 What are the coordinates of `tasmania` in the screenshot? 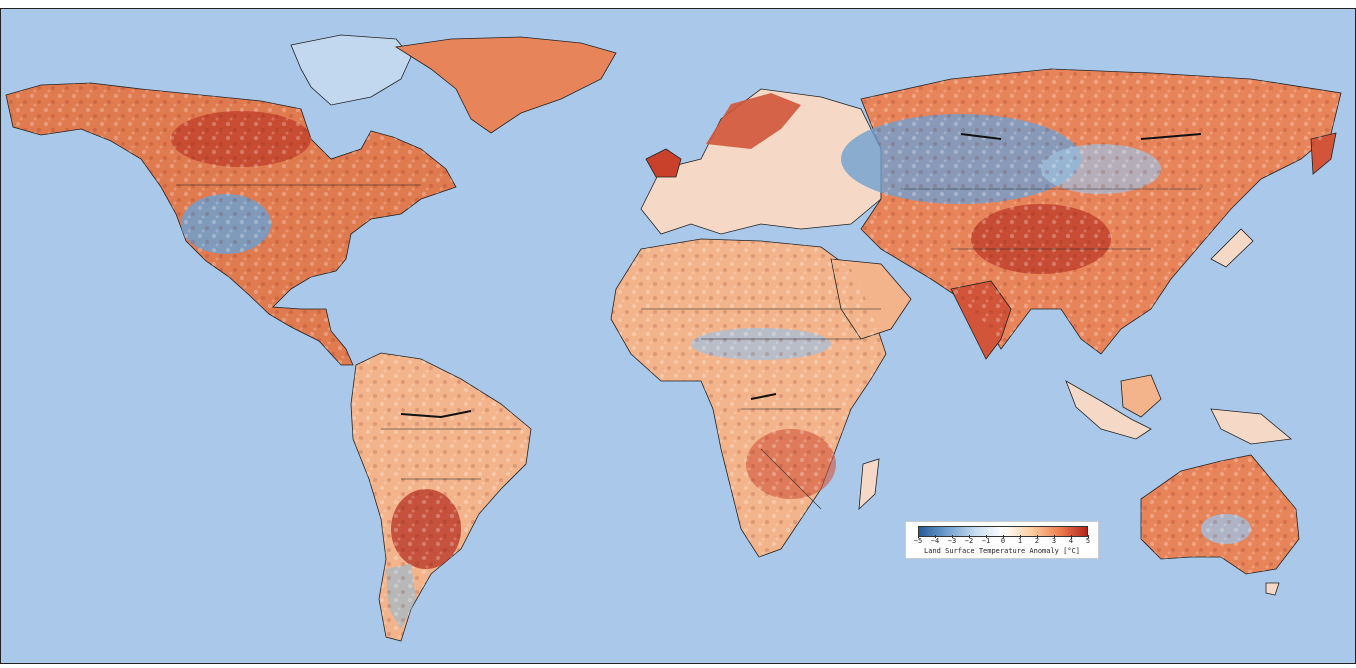 It's located at (1272, 589).